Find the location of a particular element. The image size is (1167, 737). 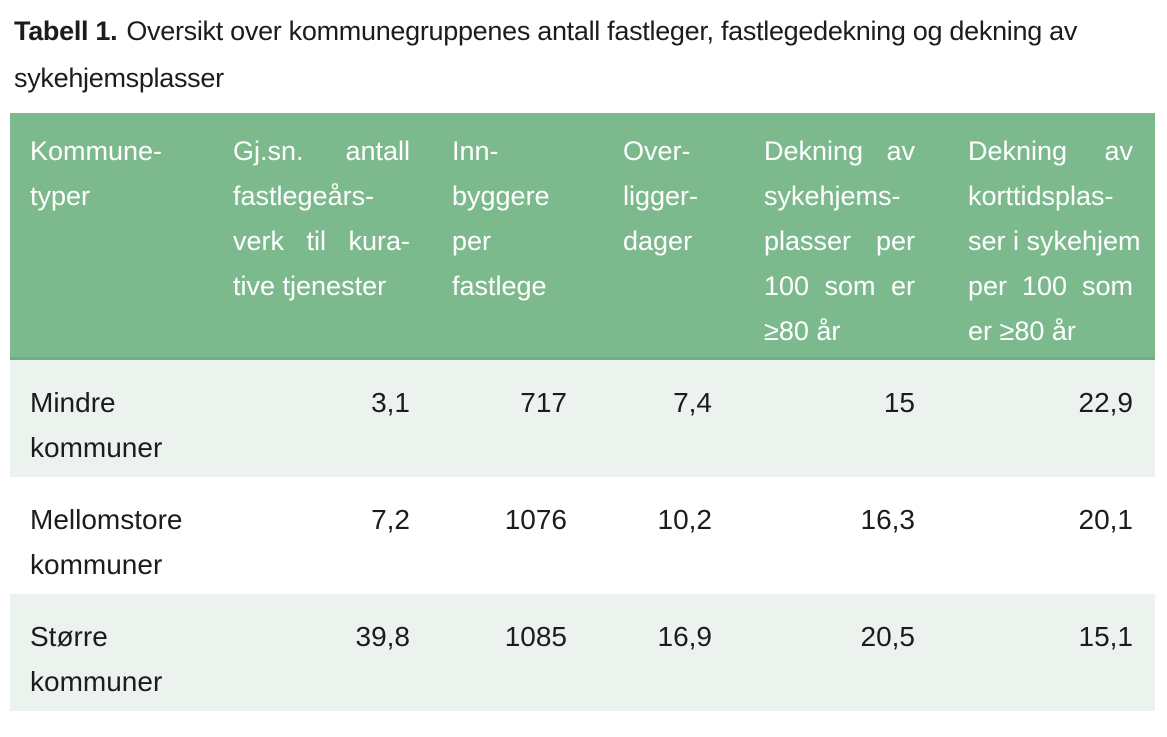

cell-overliggerdager: 16,9 is located at coordinates (685, 636).